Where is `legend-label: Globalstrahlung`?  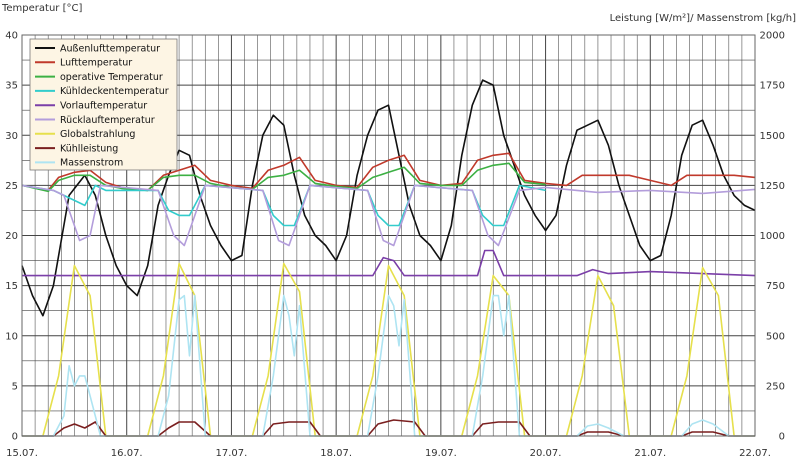
legend-label: Globalstrahlung is located at coordinates (97, 134).